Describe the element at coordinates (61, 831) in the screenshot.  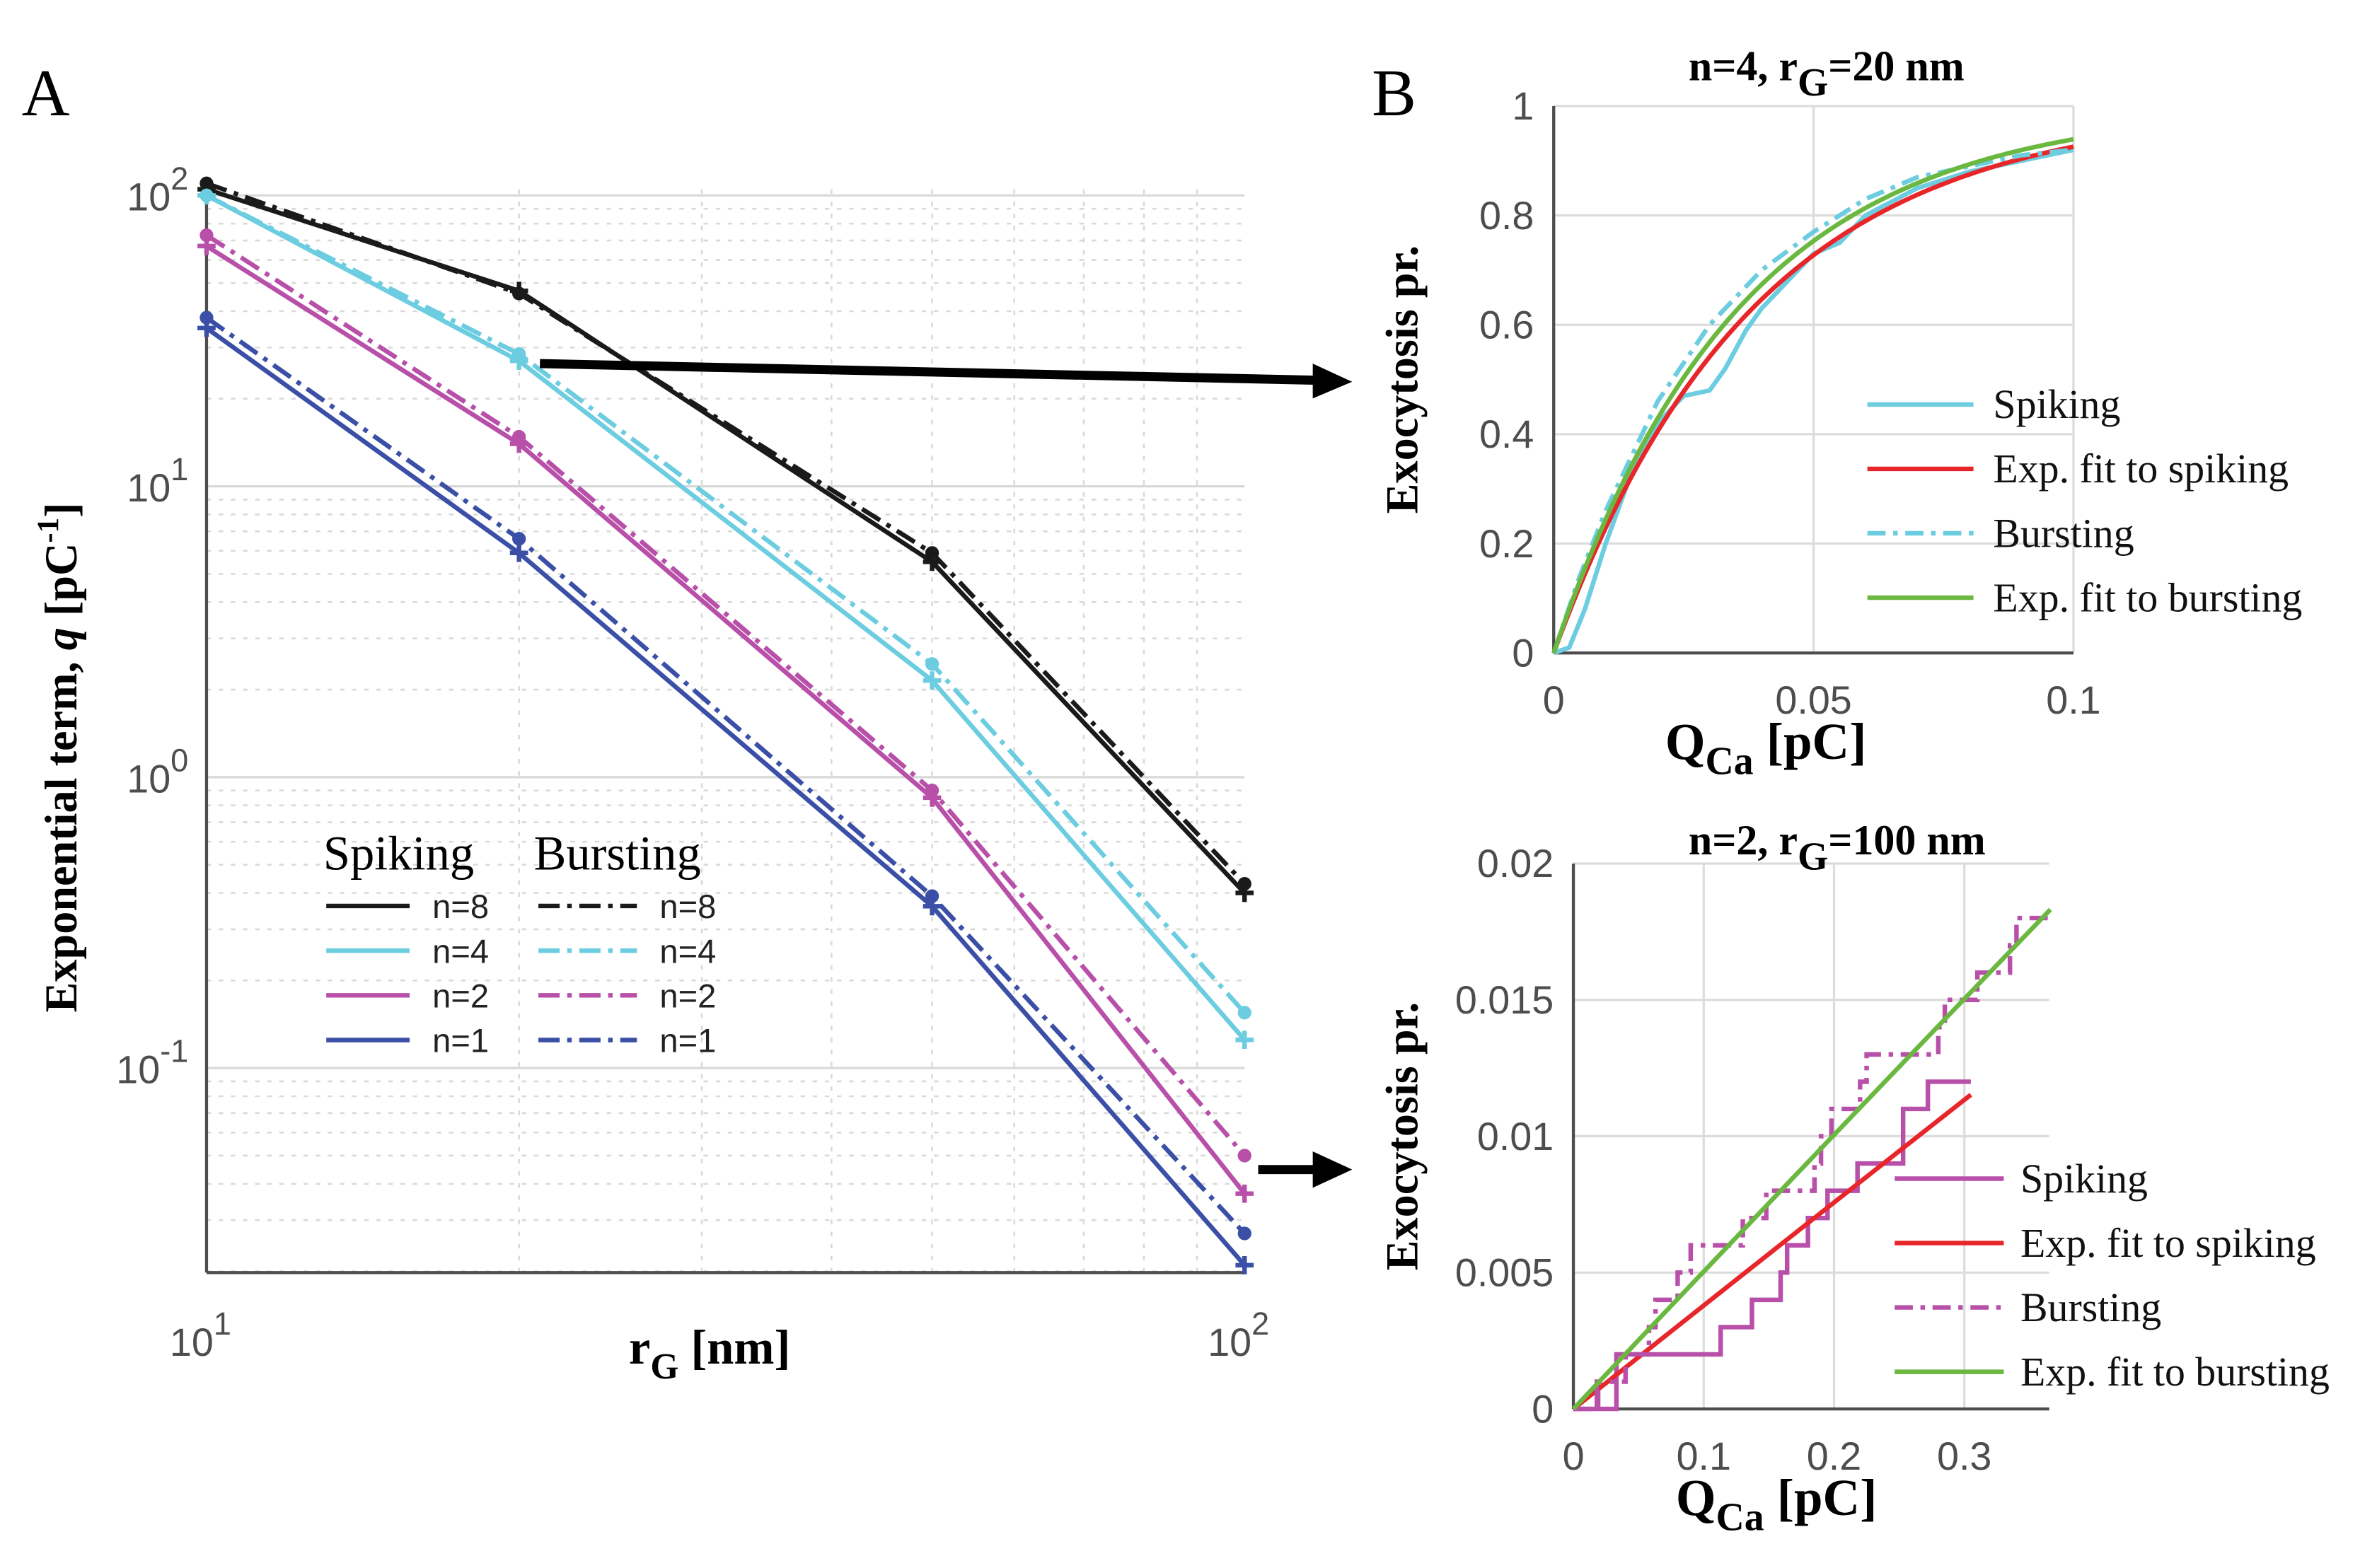
I see `text-part: Exponential term,` at that location.